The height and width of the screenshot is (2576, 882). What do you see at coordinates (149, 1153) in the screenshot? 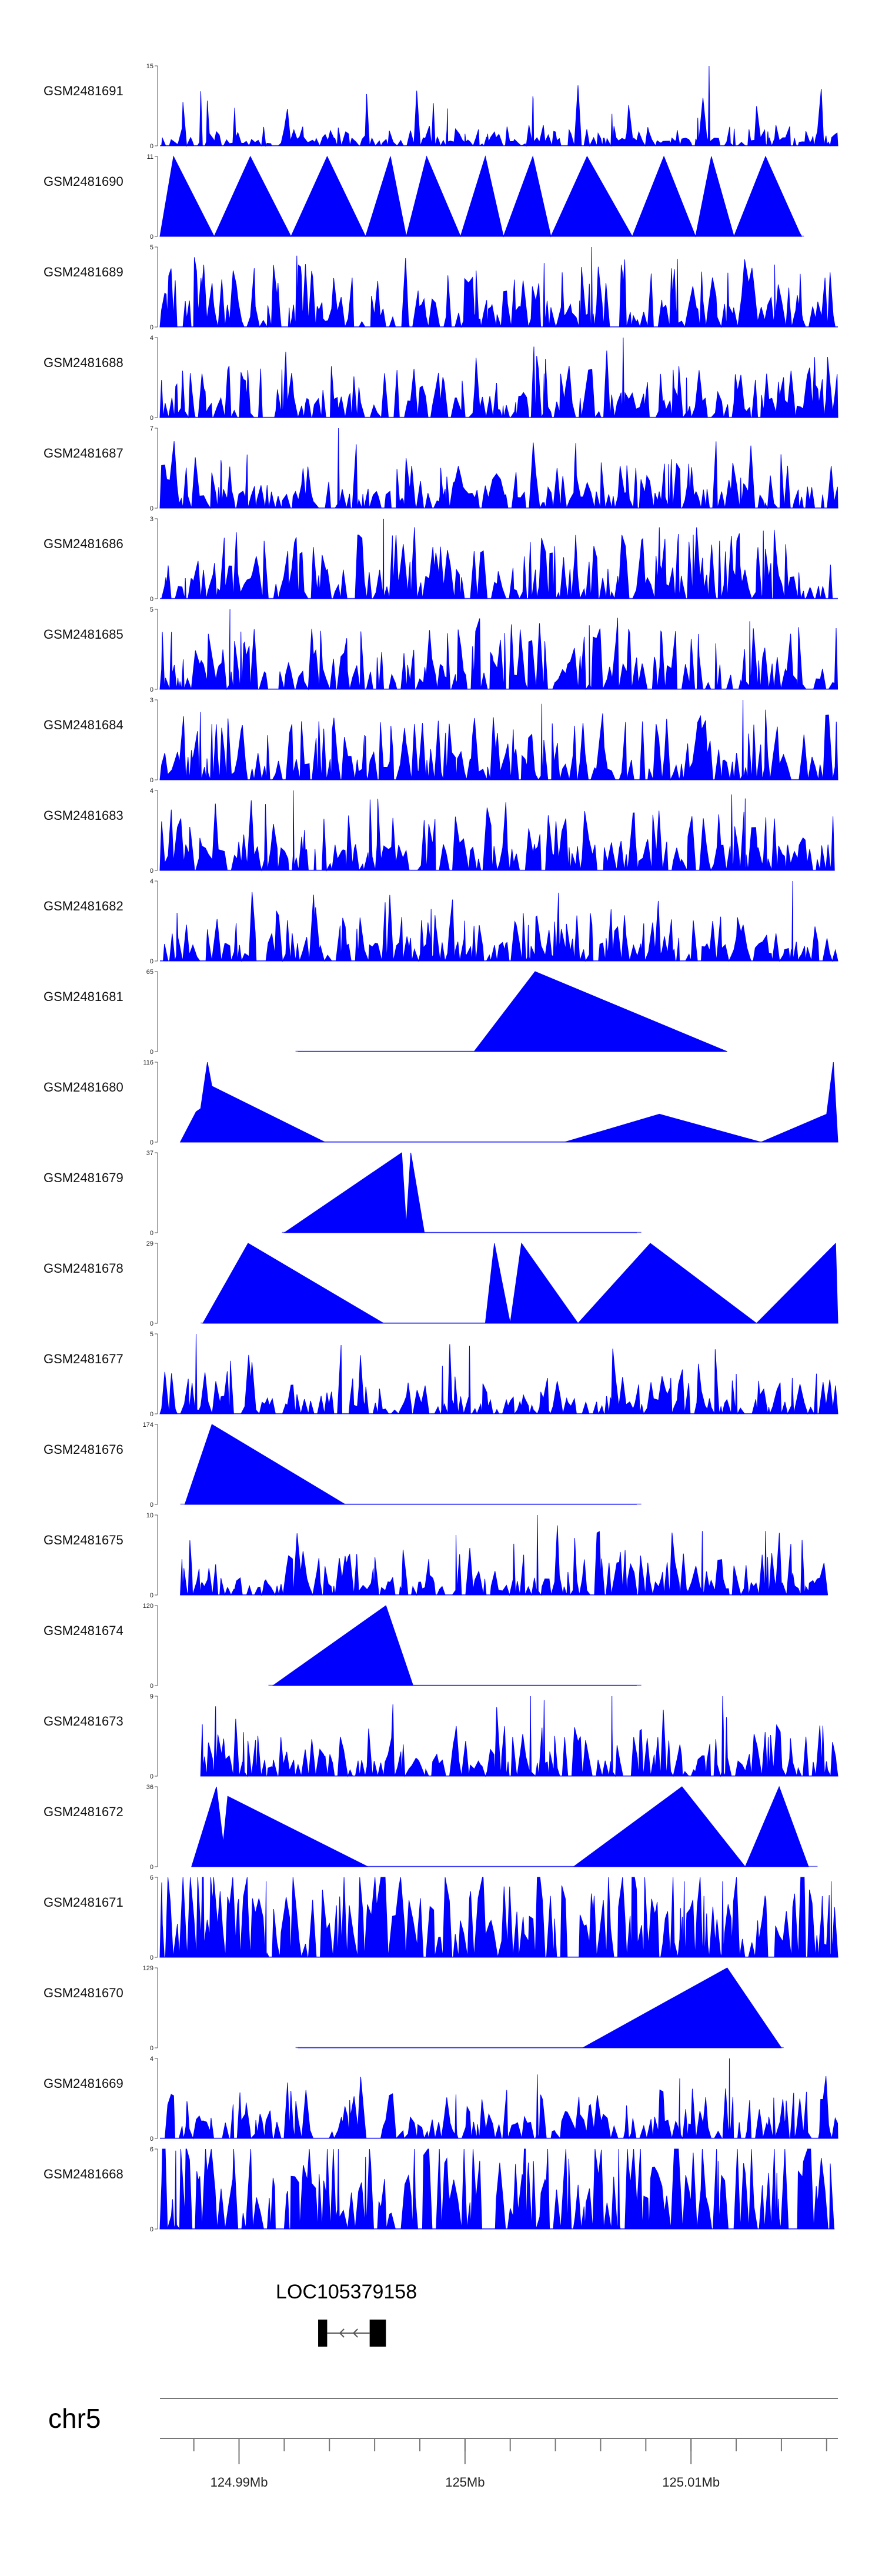
I see `y-max-label: 37` at bounding box center [149, 1153].